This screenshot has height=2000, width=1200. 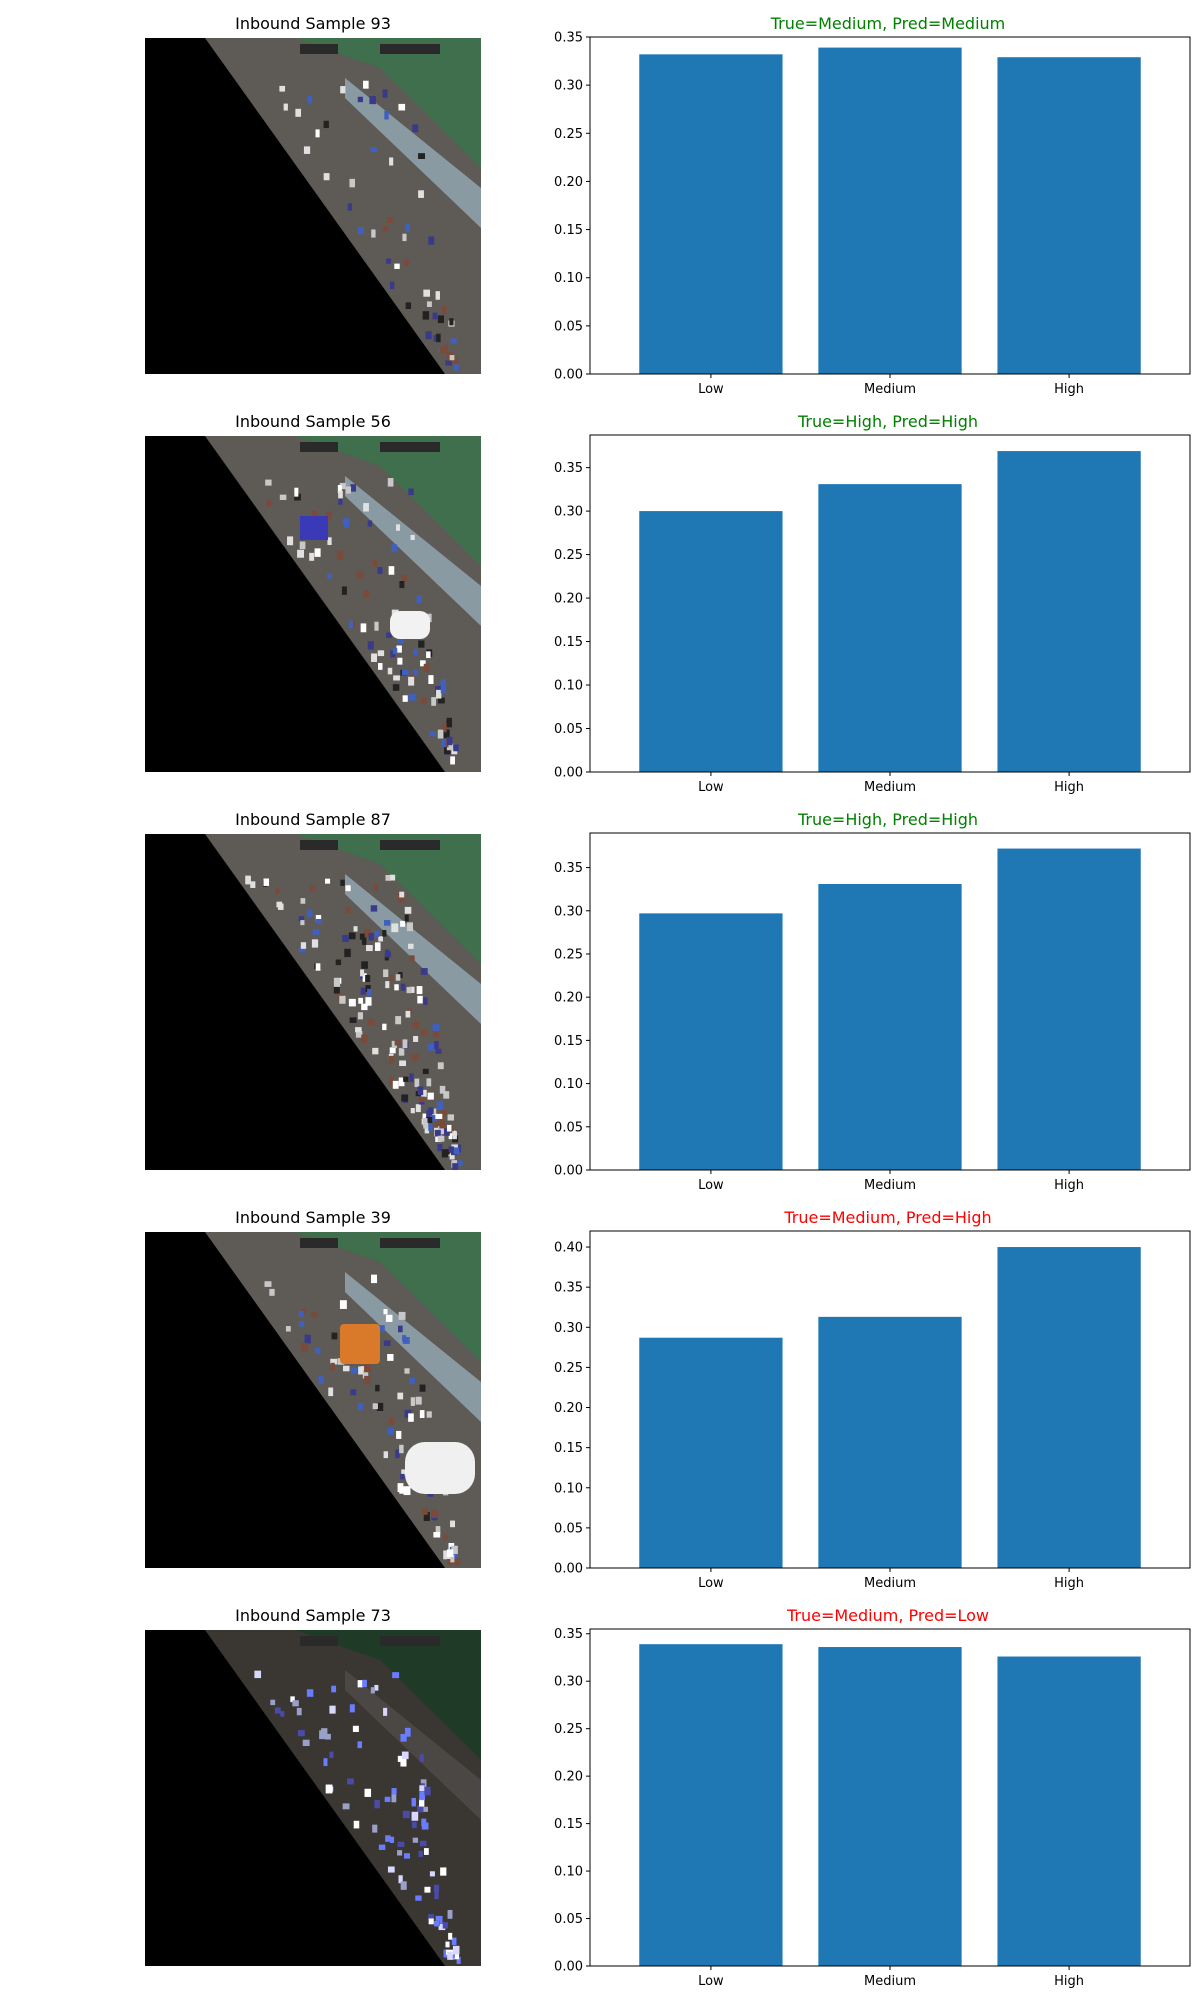 I want to click on chart-title: True=Medium, Pred=Low, so click(x=888, y=1615).